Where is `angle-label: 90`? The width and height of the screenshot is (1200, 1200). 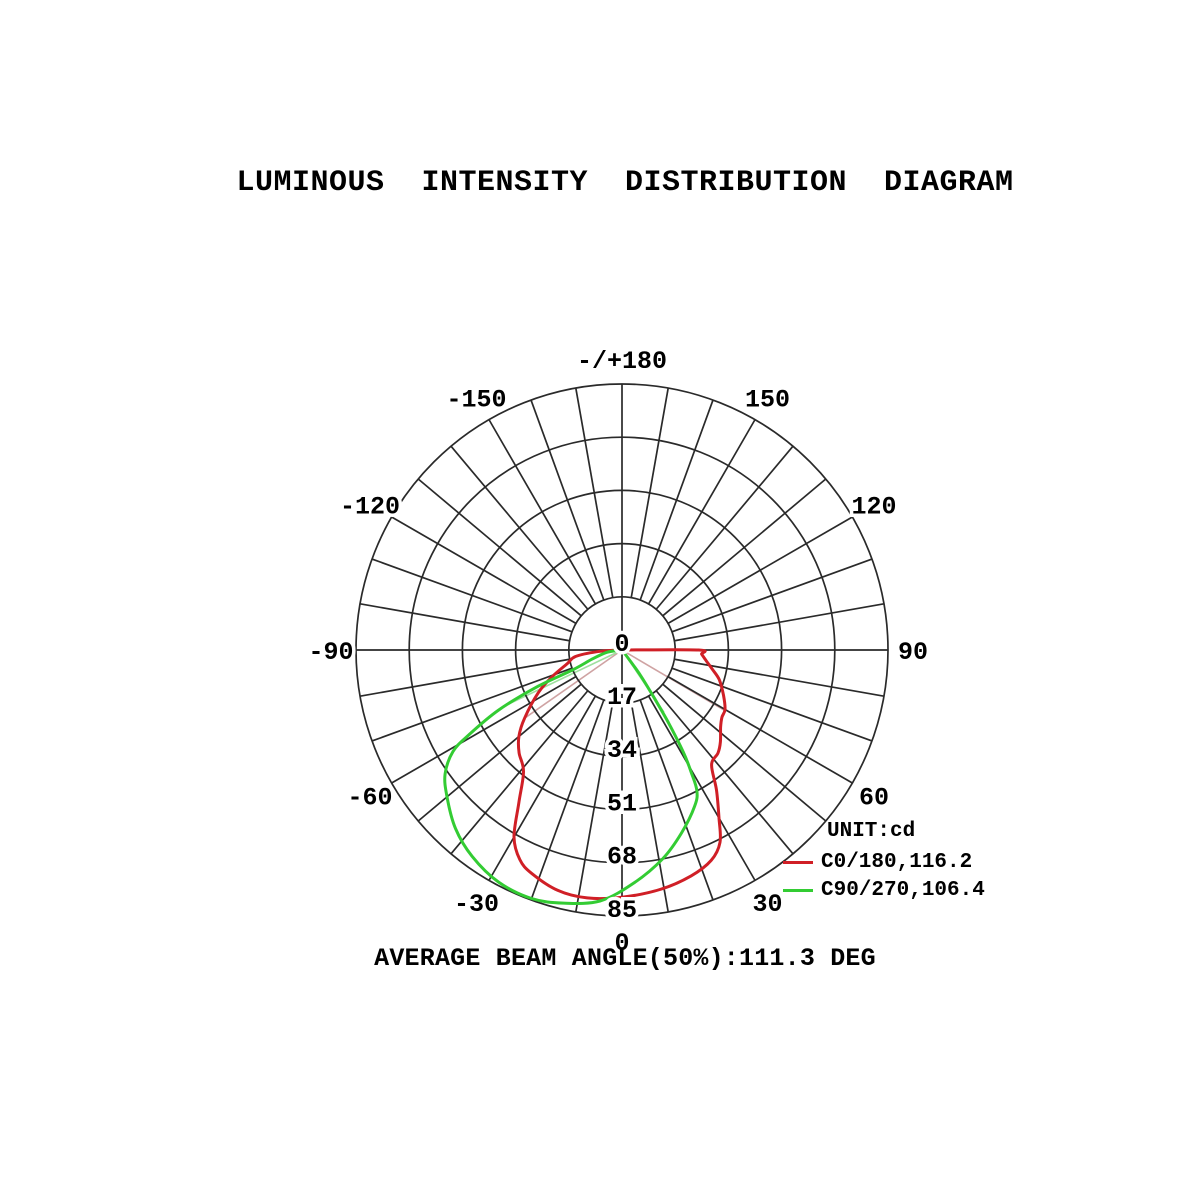 angle-label: 90 is located at coordinates (913, 652).